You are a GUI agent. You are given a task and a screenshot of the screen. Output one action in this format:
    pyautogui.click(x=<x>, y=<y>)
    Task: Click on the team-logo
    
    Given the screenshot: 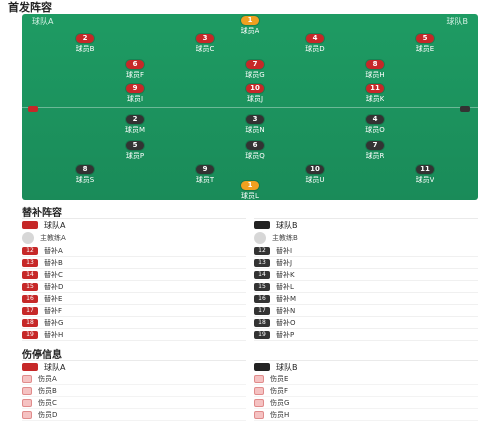 What is the action you would take?
    pyautogui.click(x=30, y=225)
    